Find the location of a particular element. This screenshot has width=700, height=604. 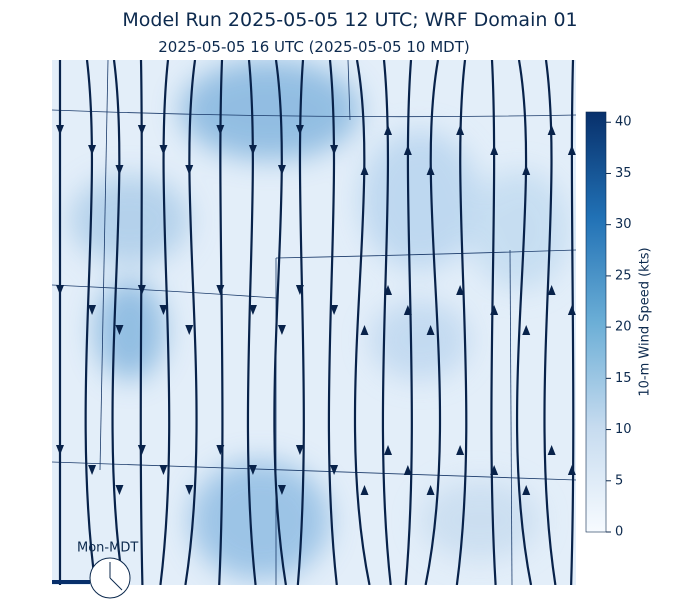

colorbar is located at coordinates (596, 322).